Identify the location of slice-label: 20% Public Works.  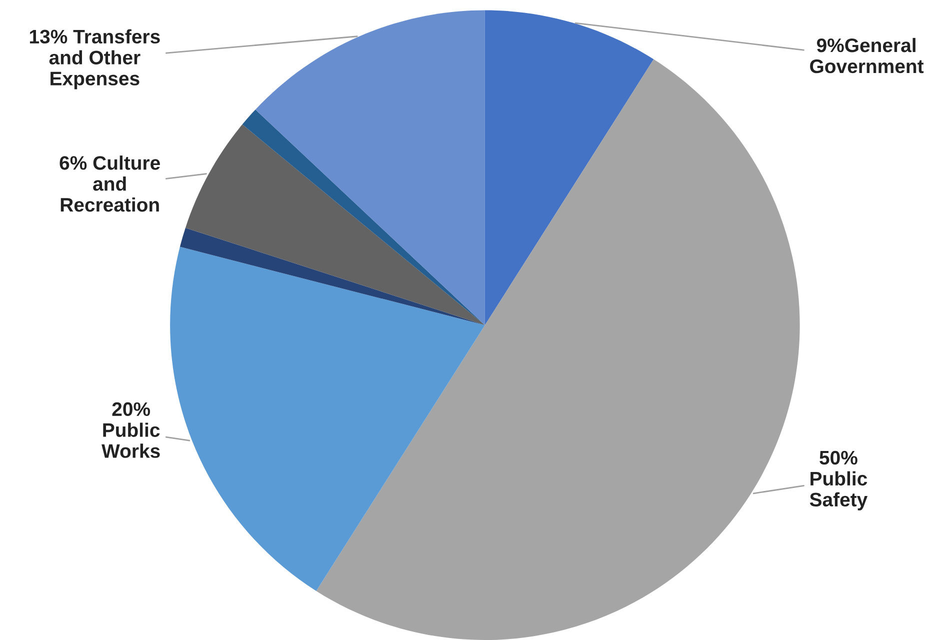
(131, 430).